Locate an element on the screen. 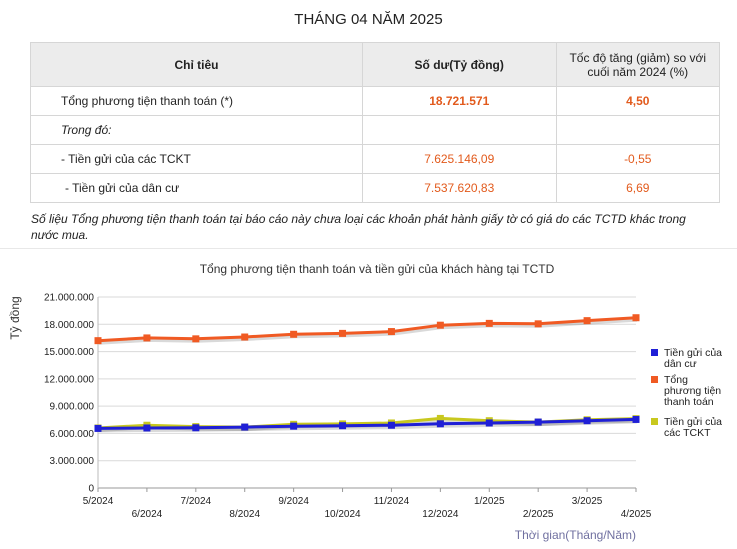 The height and width of the screenshot is (549, 737). table-row: - Tiền gửi của dân cư 7.537.620,83 6,69 is located at coordinates (375, 188).